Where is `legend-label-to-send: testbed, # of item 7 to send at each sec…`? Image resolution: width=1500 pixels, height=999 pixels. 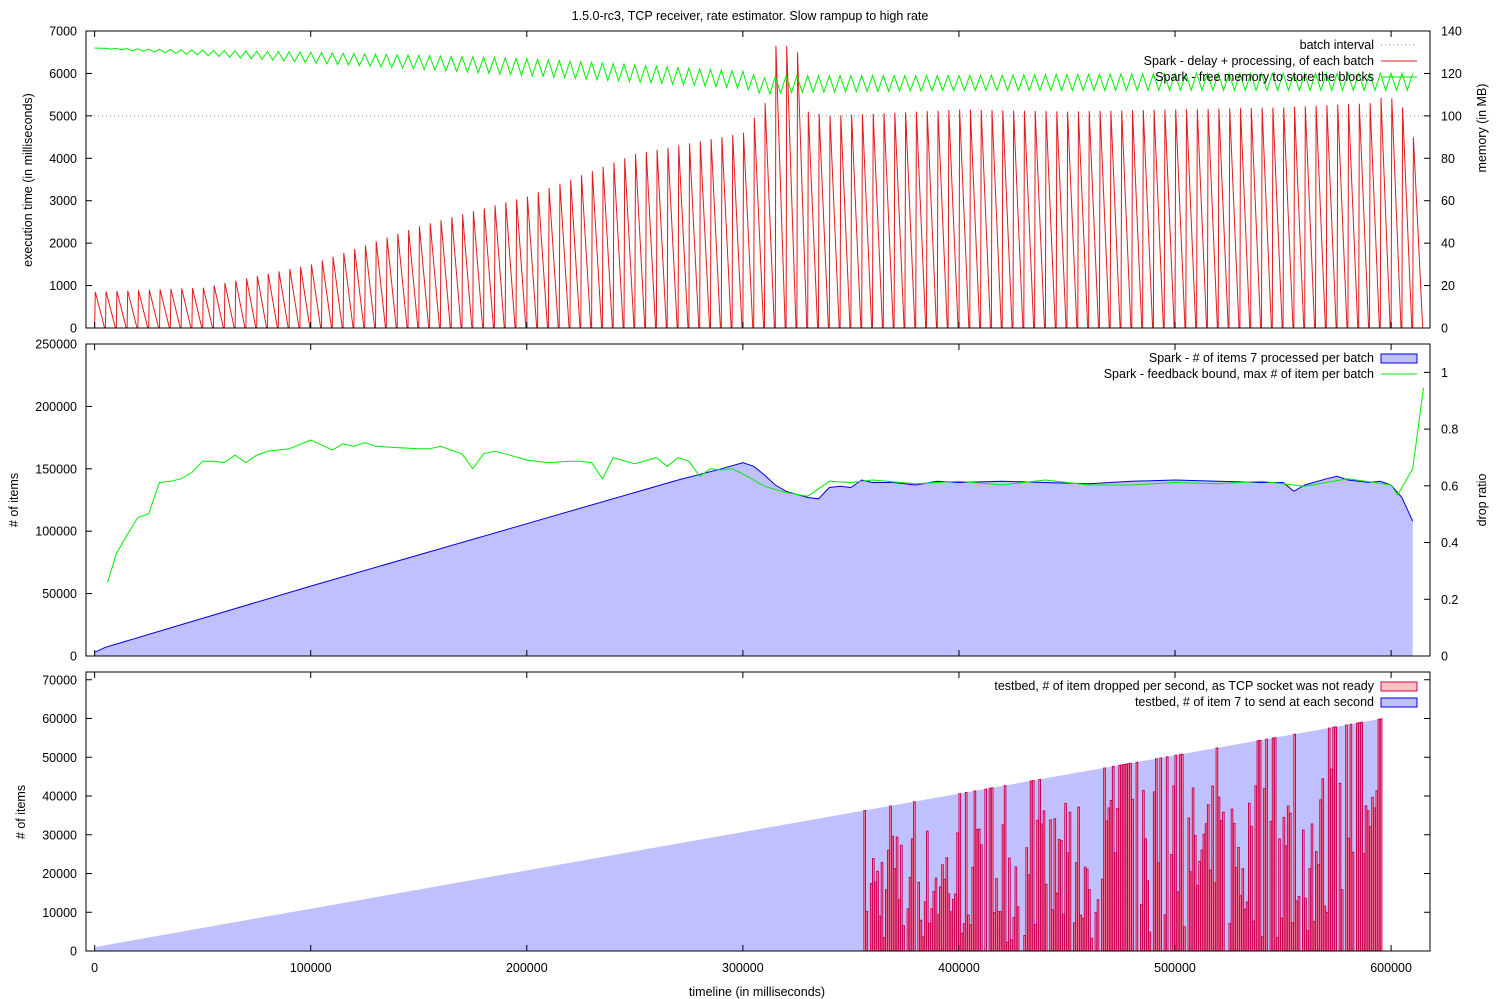 legend-label-to-send: testbed, # of item 7 to send at each sec… is located at coordinates (1254, 702).